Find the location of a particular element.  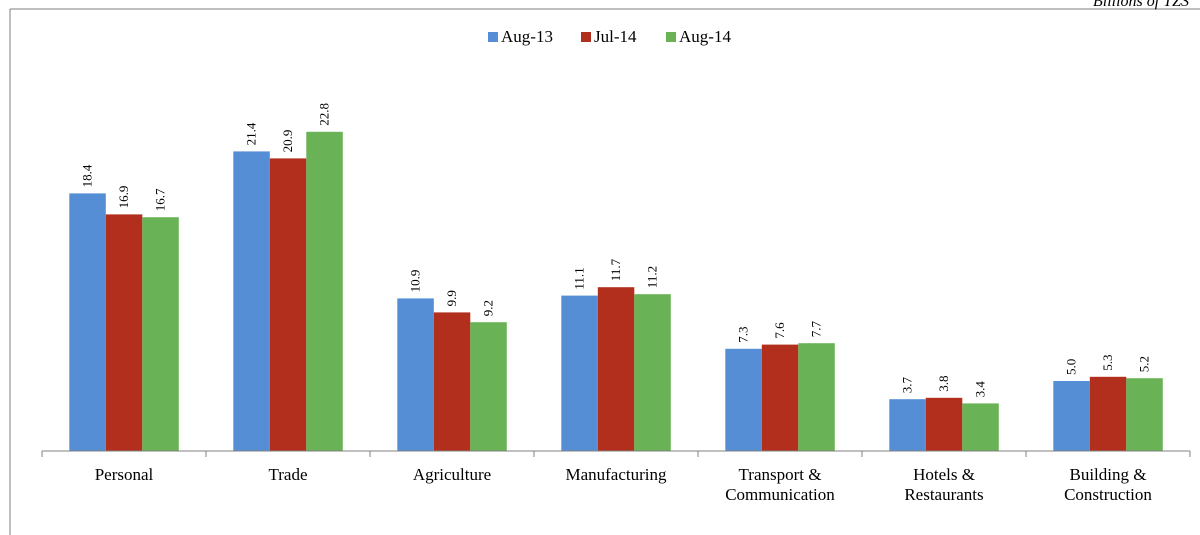

category-label: Transport & is located at coordinates (780, 474).